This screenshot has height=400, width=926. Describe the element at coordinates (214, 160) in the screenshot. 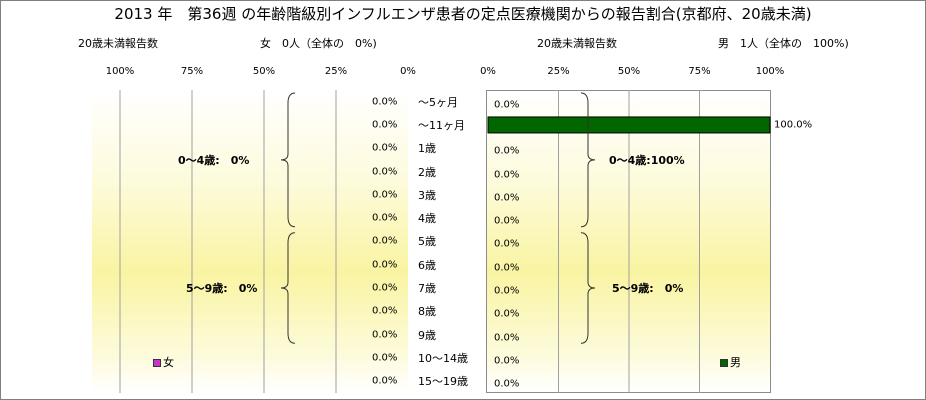

I see `female-group-label-0-4: 0～4歳: 0%` at that location.